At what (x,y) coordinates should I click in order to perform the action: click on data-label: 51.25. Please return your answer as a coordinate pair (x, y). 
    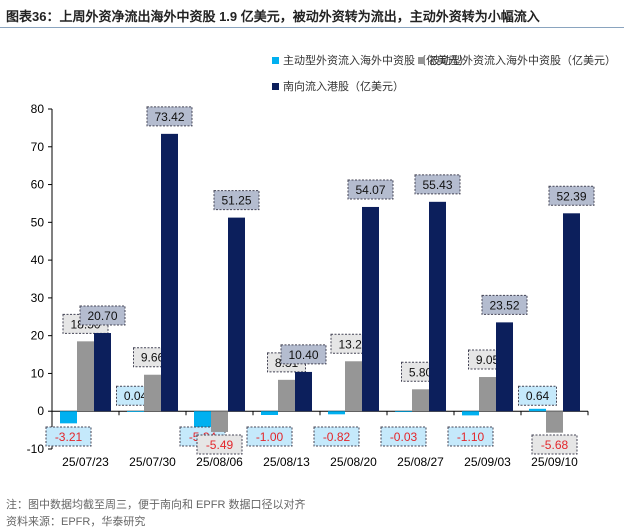
    Looking at the image, I should click on (236, 201).